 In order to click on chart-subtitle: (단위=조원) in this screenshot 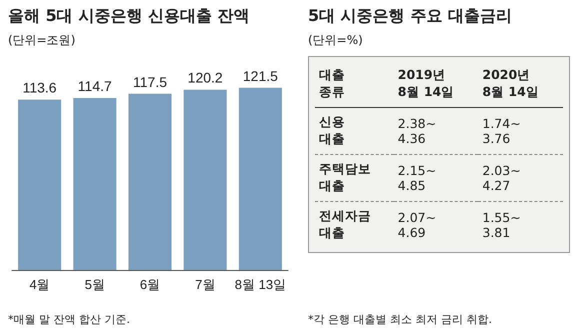, I will do `click(42, 40)`.